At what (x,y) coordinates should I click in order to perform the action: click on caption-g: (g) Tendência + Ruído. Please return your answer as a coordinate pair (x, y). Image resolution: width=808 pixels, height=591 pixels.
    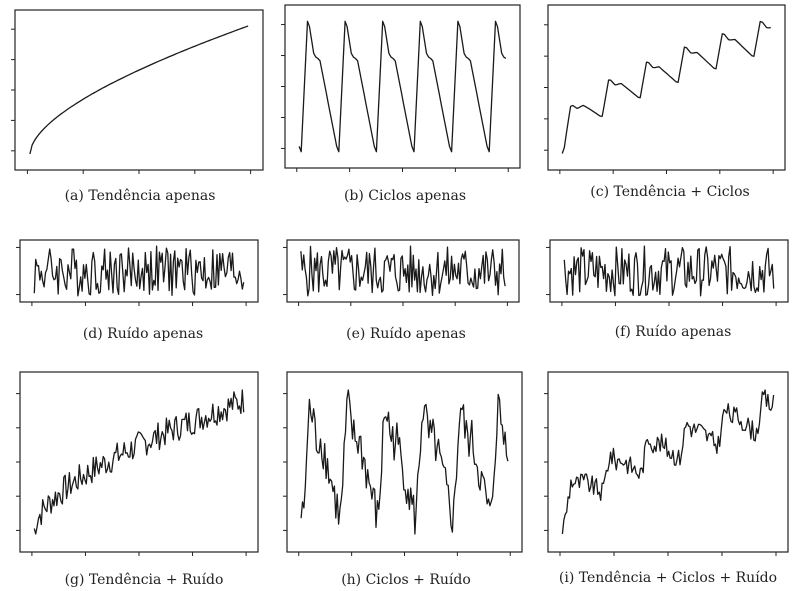
    Looking at the image, I should click on (144, 580).